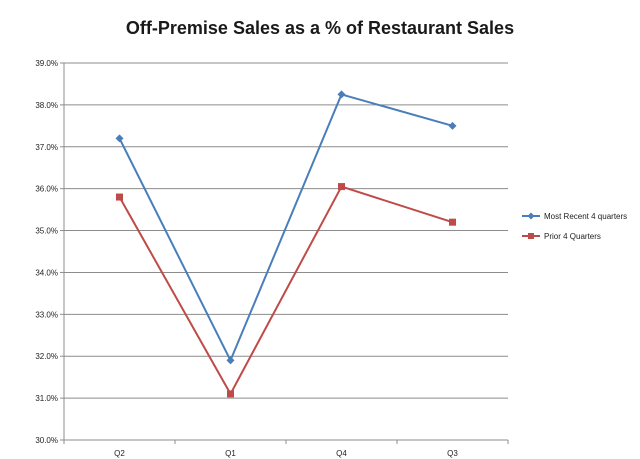 Image resolution: width=640 pixels, height=459 pixels. Describe the element at coordinates (341, 453) in the screenshot. I see `x-tick-label: Q4` at that location.